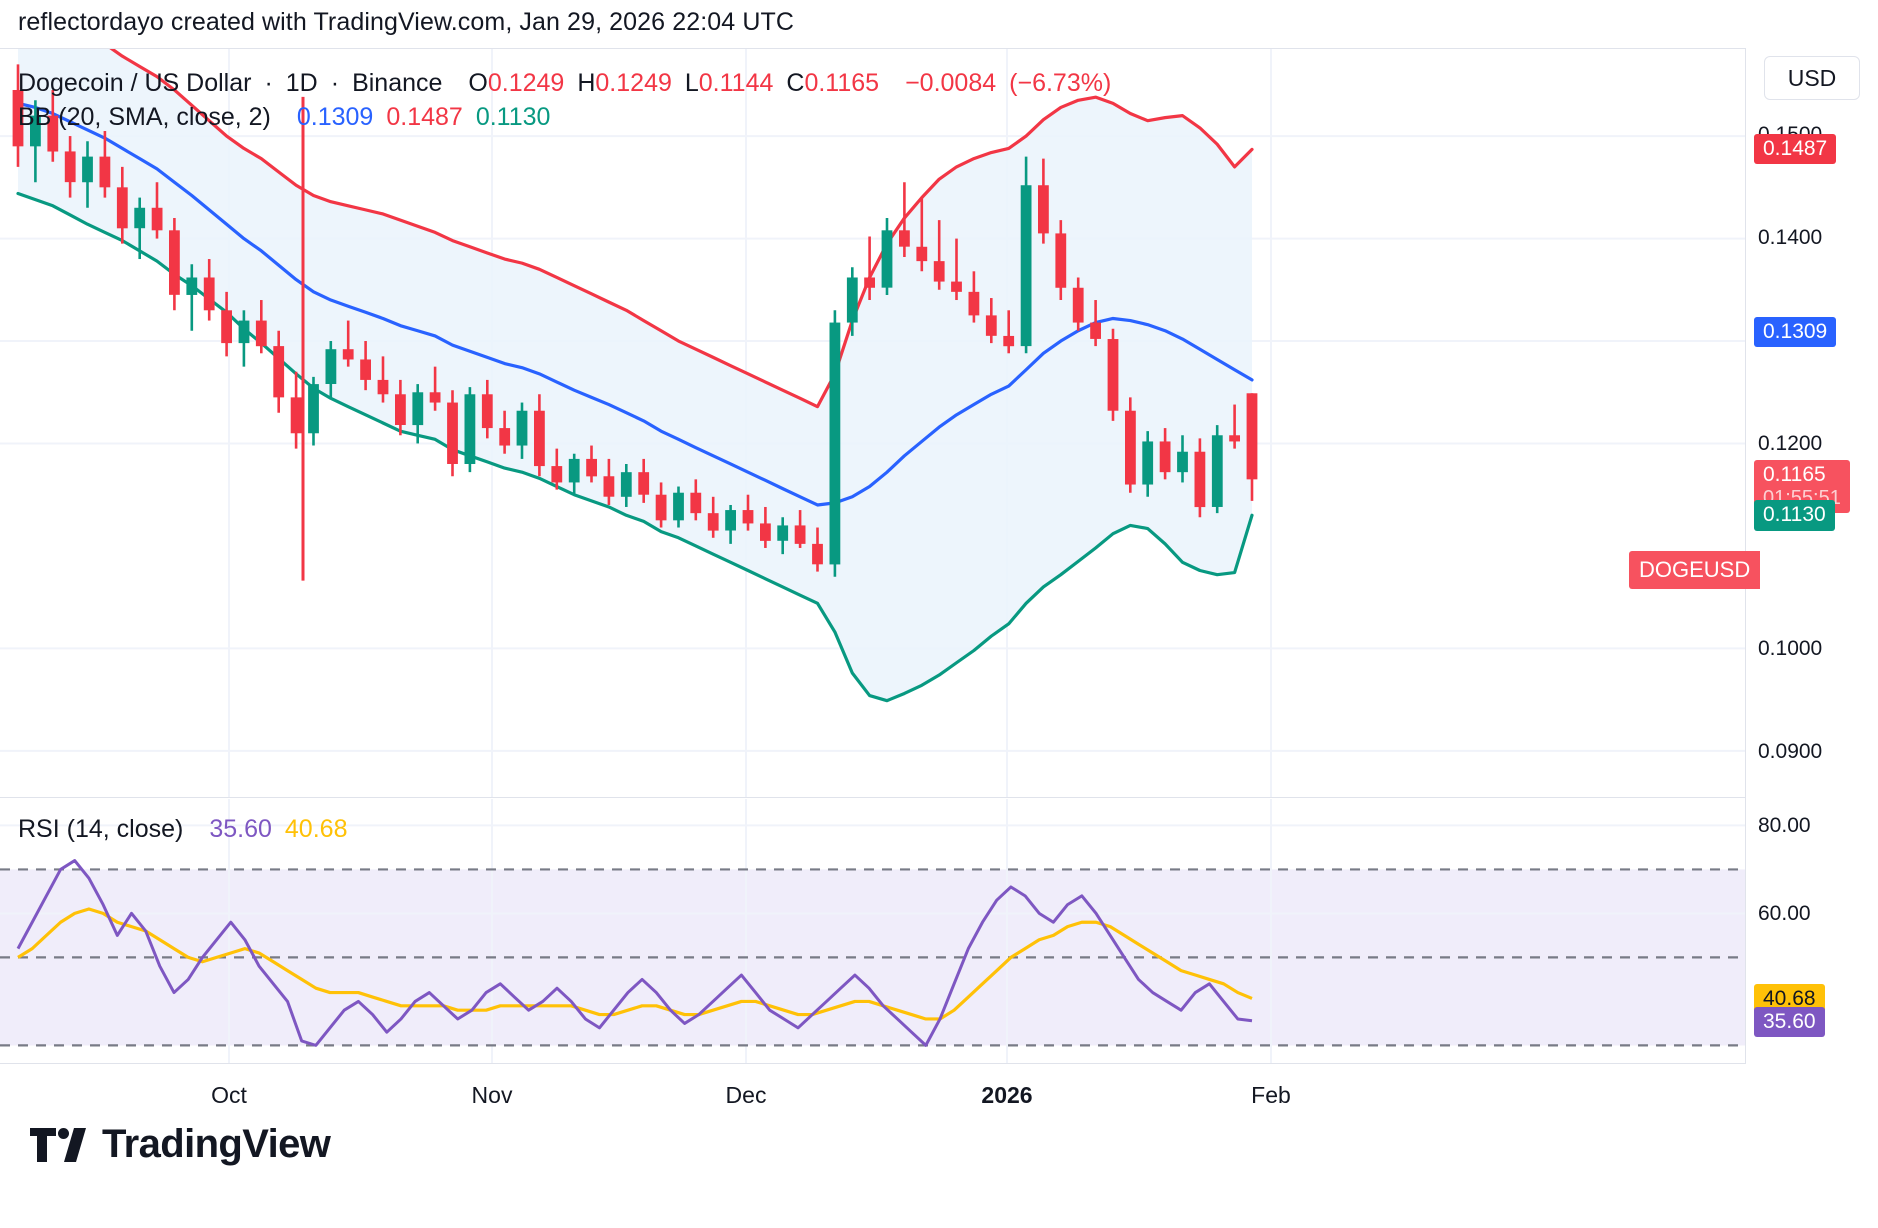 Image resolution: width=1878 pixels, height=1228 pixels. I want to click on price-tick-label: 0.0900, so click(1790, 751).